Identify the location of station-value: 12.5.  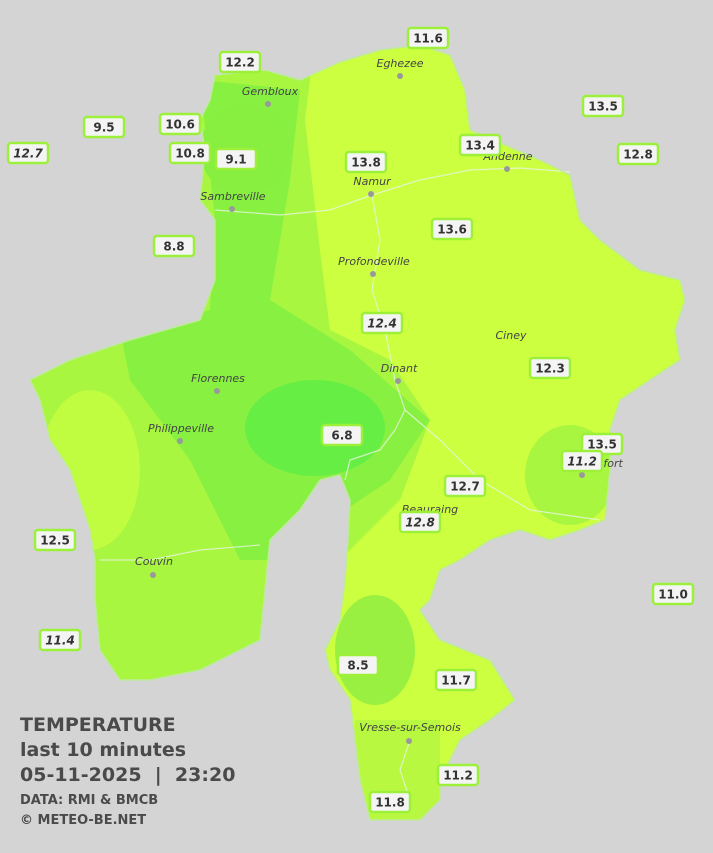
(55, 541).